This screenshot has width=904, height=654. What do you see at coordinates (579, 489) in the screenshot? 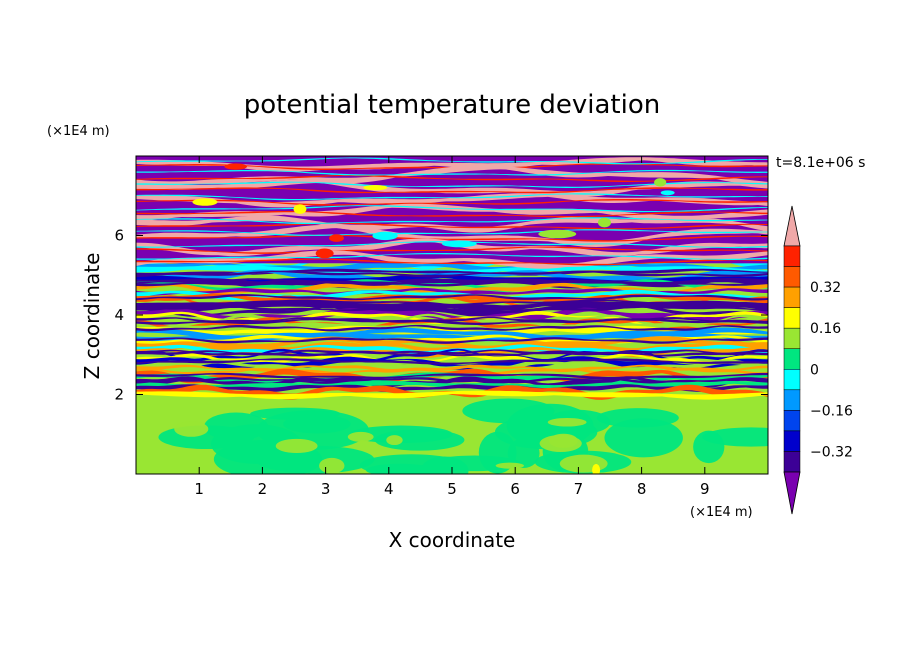
I see `x-tick-label: 7` at bounding box center [579, 489].